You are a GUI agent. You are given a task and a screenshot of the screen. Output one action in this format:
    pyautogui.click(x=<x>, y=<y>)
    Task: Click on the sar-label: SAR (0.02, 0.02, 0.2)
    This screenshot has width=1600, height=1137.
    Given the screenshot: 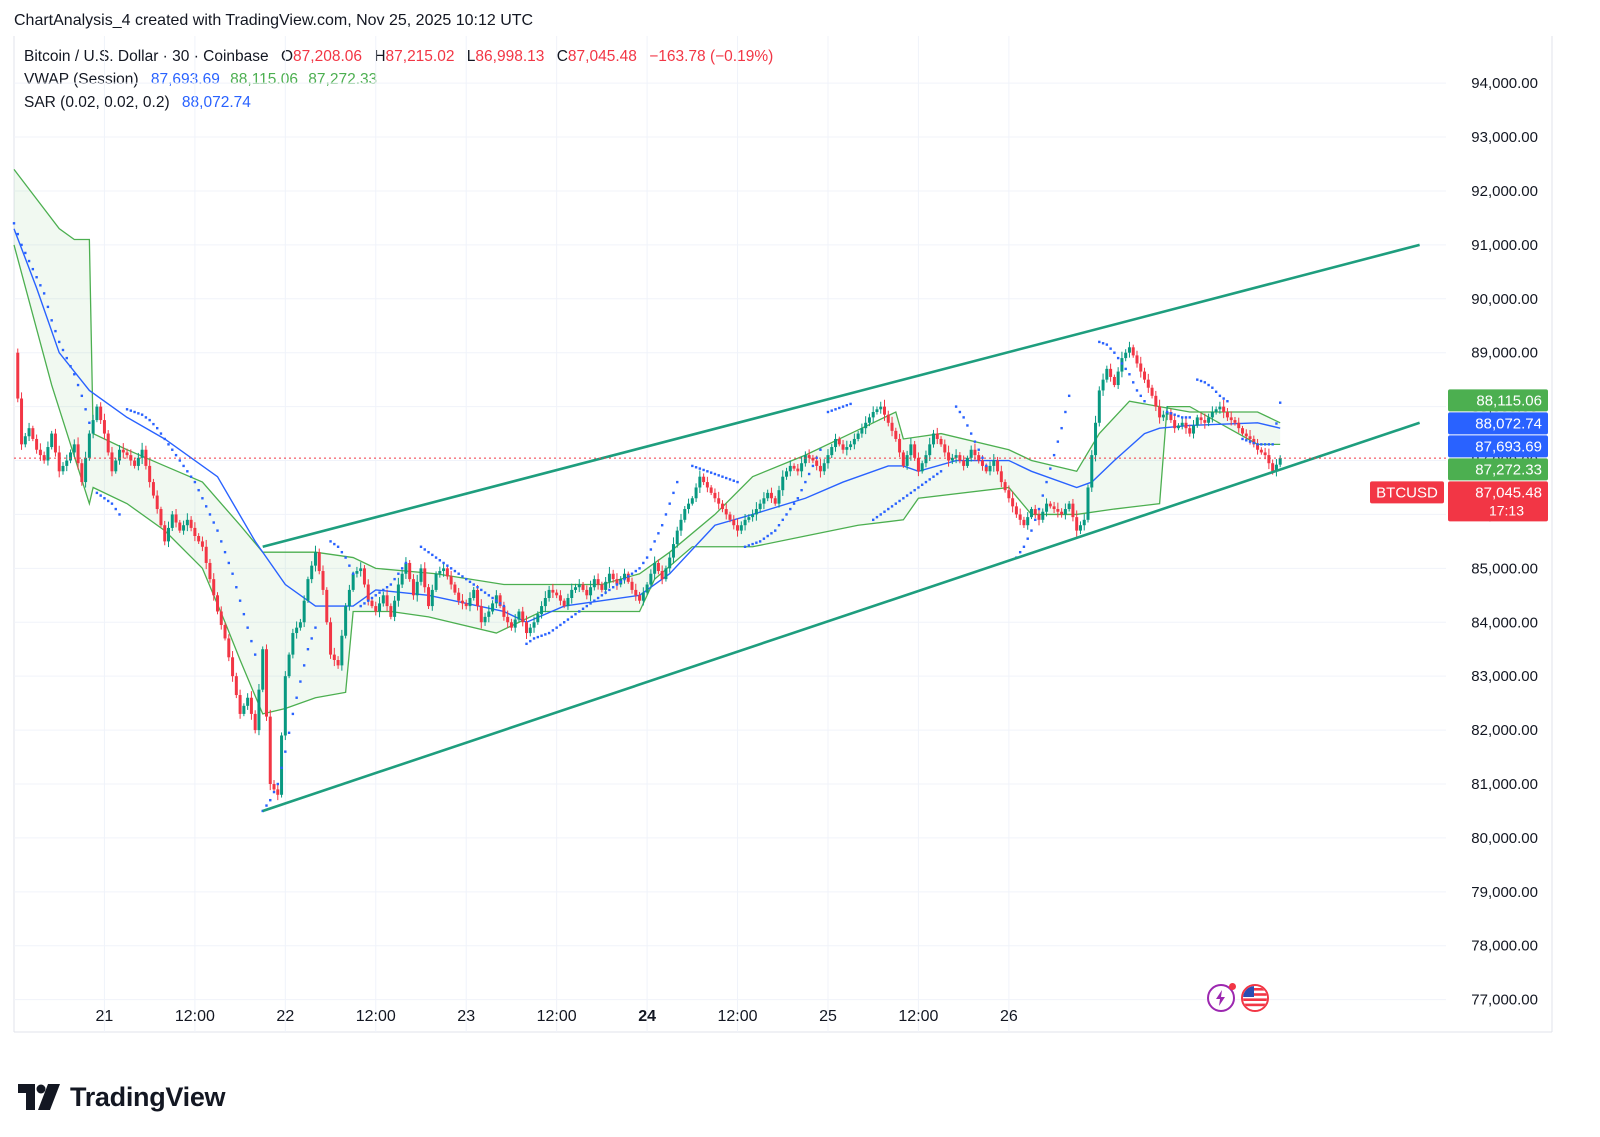 What is the action you would take?
    pyautogui.click(x=97, y=102)
    